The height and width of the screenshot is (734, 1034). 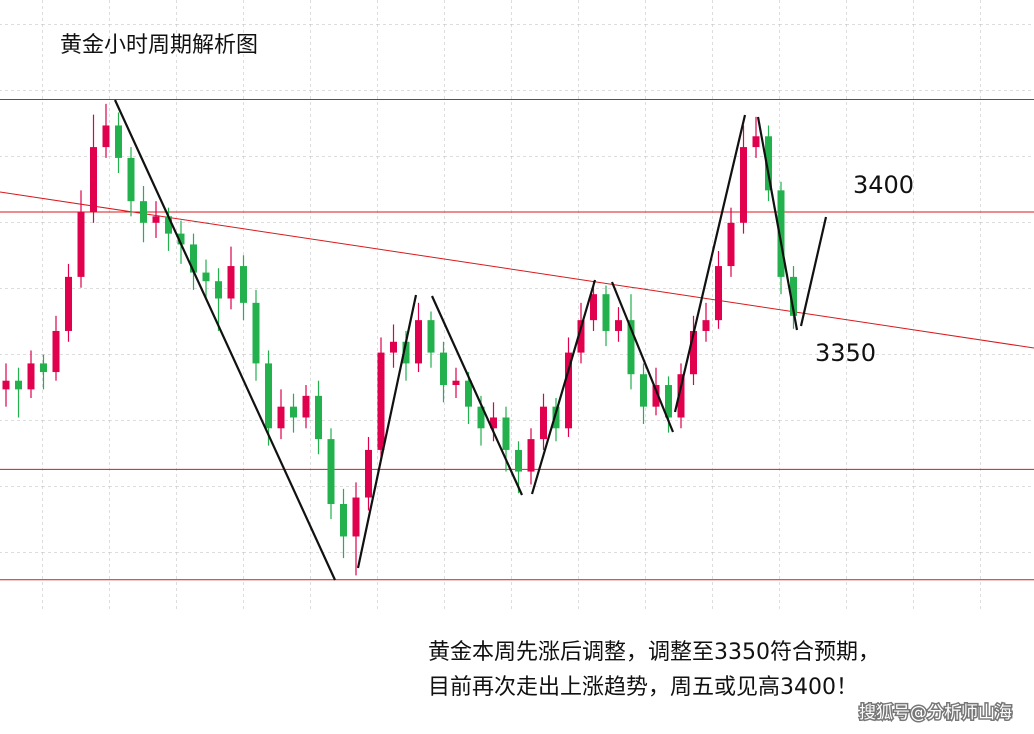 What do you see at coordinates (935, 713) in the screenshot?
I see `watermark: 搜狐号@分析师山海` at bounding box center [935, 713].